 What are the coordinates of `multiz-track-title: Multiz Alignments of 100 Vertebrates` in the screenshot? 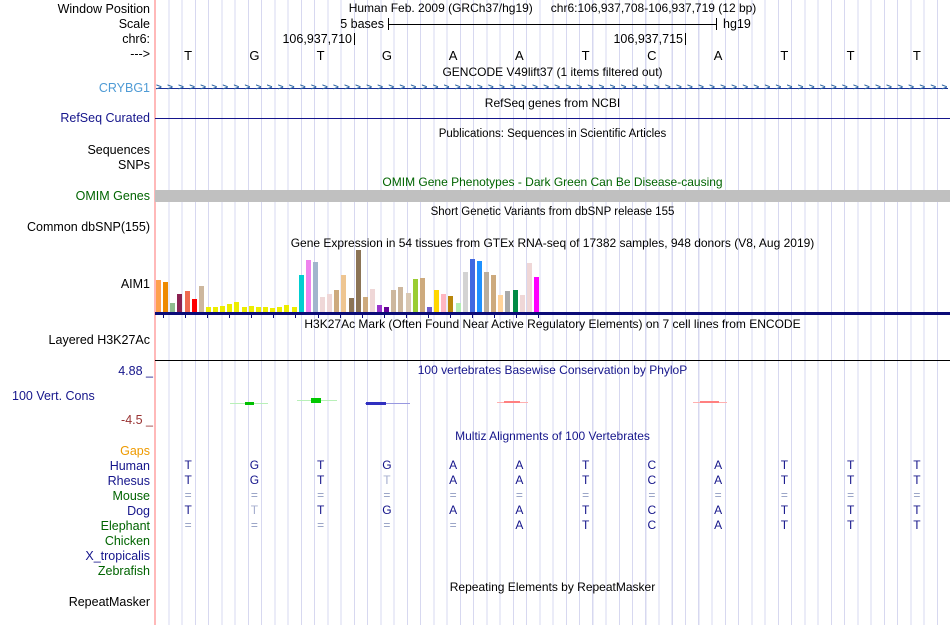 It's located at (552, 436).